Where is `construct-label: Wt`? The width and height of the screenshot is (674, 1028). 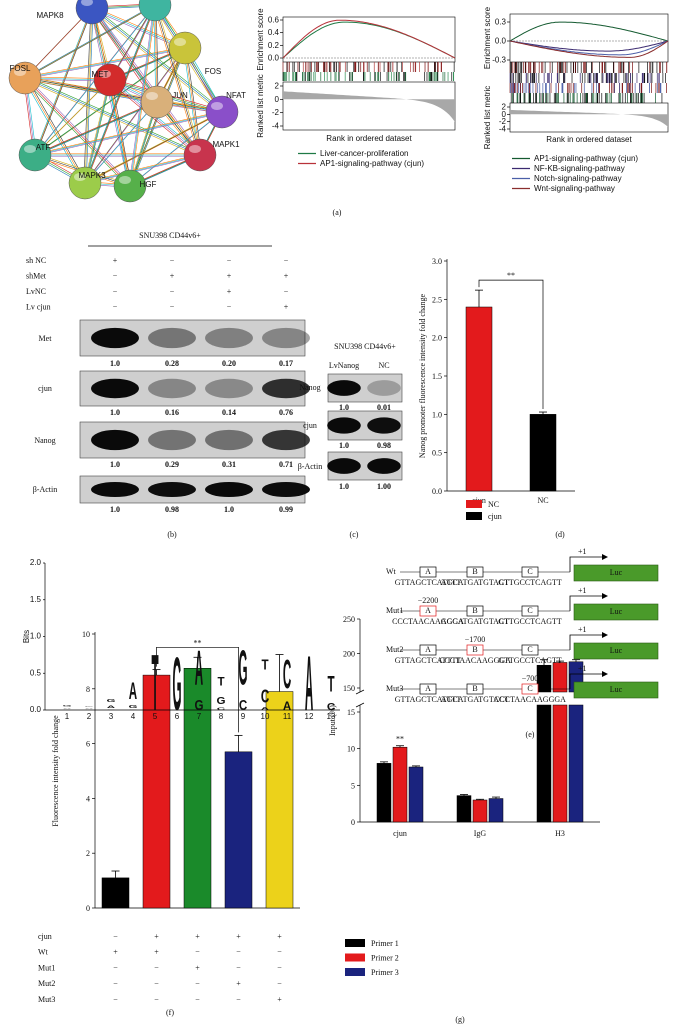
construct-label: Wt is located at coordinates (391, 571).